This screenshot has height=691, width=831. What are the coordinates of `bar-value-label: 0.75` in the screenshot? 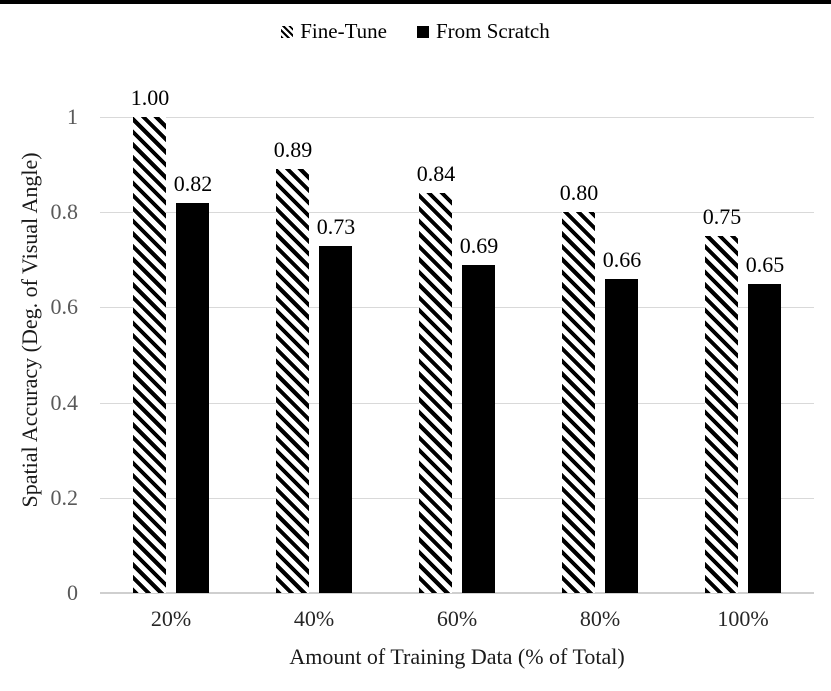 It's located at (722, 216).